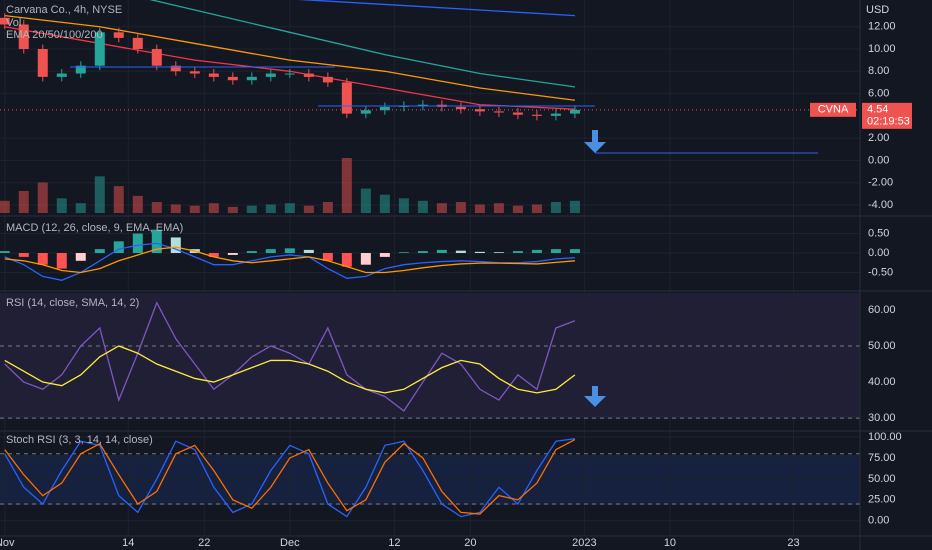  I want to click on x-tick-label: 20, so click(470, 543).